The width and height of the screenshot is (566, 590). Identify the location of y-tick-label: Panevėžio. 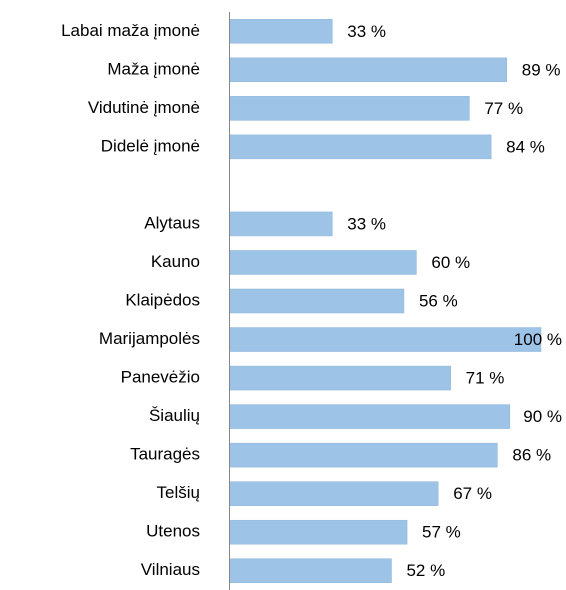
(160, 377).